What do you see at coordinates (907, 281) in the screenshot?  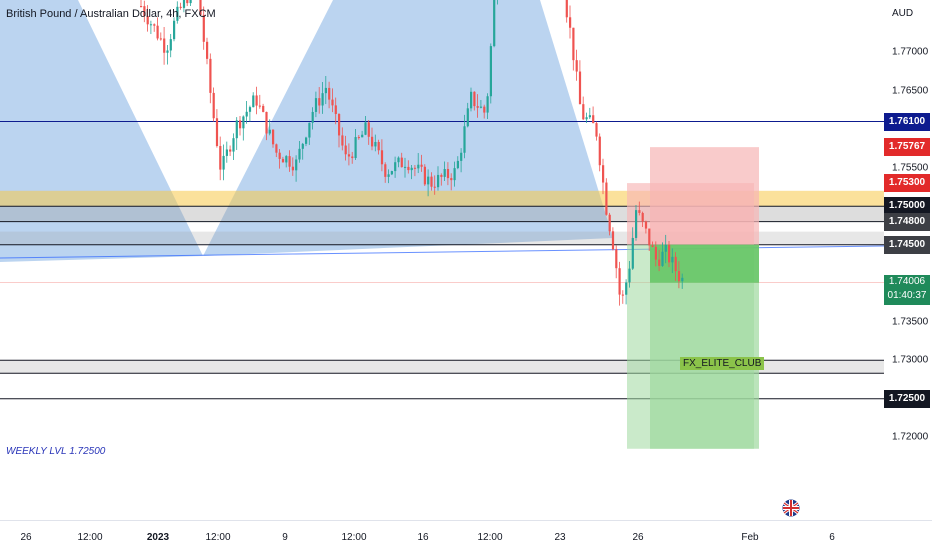 I see `current-price-value: 1.74006` at bounding box center [907, 281].